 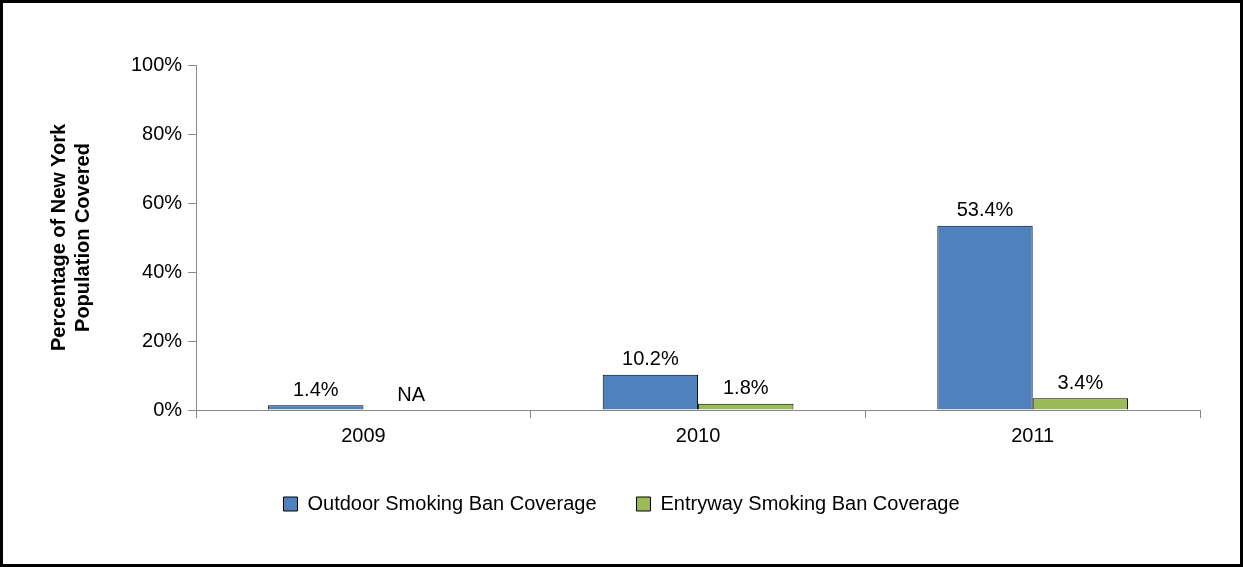 What do you see at coordinates (452, 502) in the screenshot?
I see `legend-label: Outdoor Smoking Ban Coverage` at bounding box center [452, 502].